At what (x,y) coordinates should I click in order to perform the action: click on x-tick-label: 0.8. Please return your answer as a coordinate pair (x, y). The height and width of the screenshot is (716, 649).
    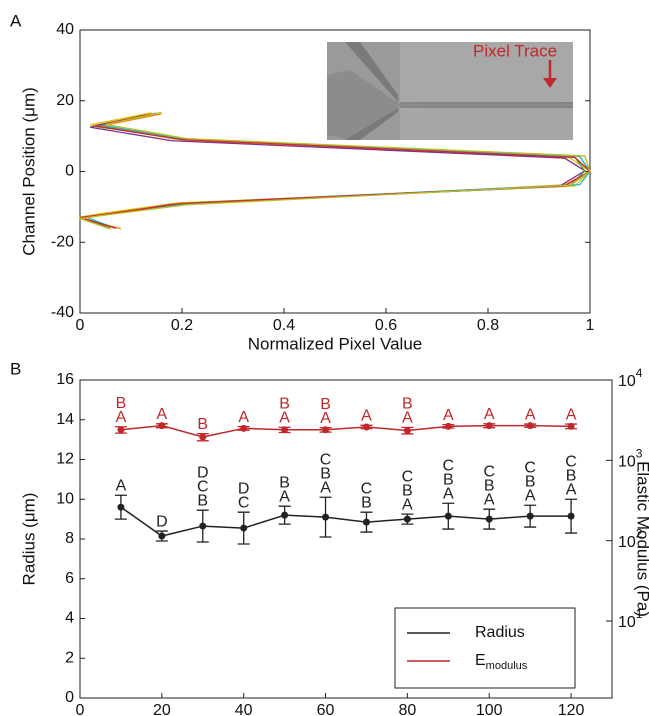
    Looking at the image, I should click on (488, 325).